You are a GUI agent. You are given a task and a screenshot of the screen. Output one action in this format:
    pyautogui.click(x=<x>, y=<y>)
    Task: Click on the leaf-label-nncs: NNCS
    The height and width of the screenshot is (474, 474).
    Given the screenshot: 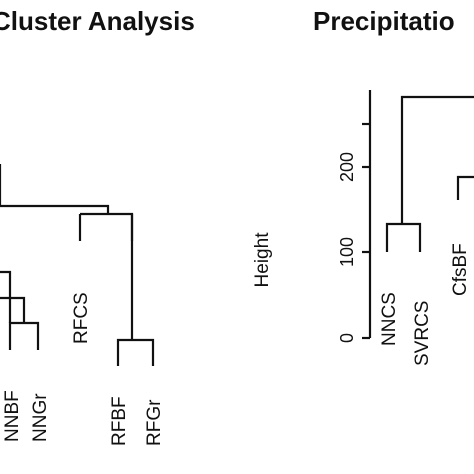 What is the action you would take?
    pyautogui.click(x=389, y=319)
    